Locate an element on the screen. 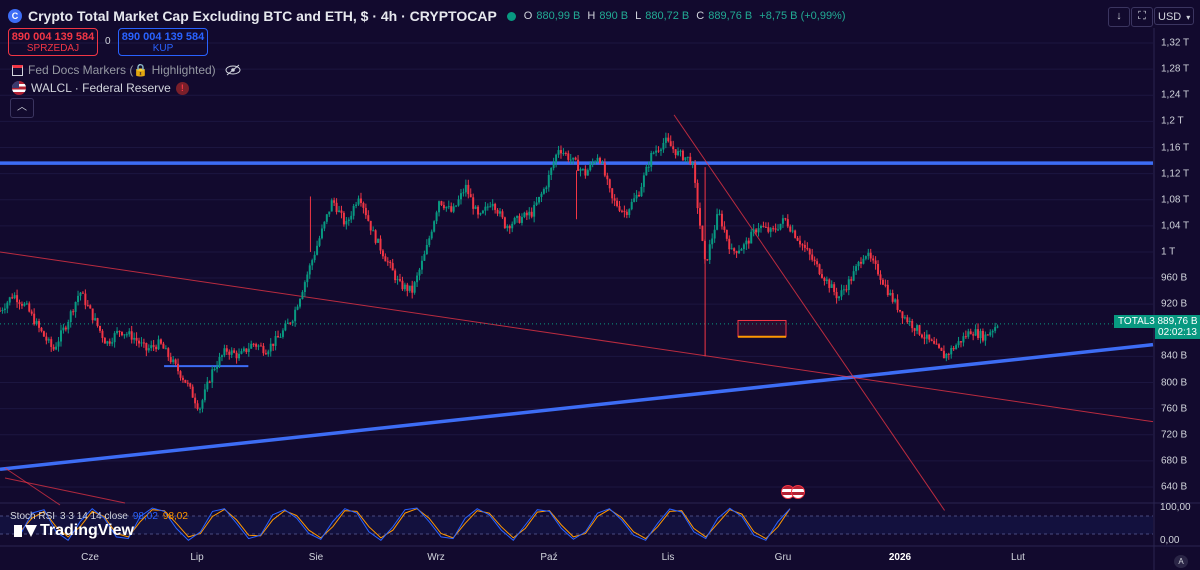  download-button: ↓ is located at coordinates (1119, 17).